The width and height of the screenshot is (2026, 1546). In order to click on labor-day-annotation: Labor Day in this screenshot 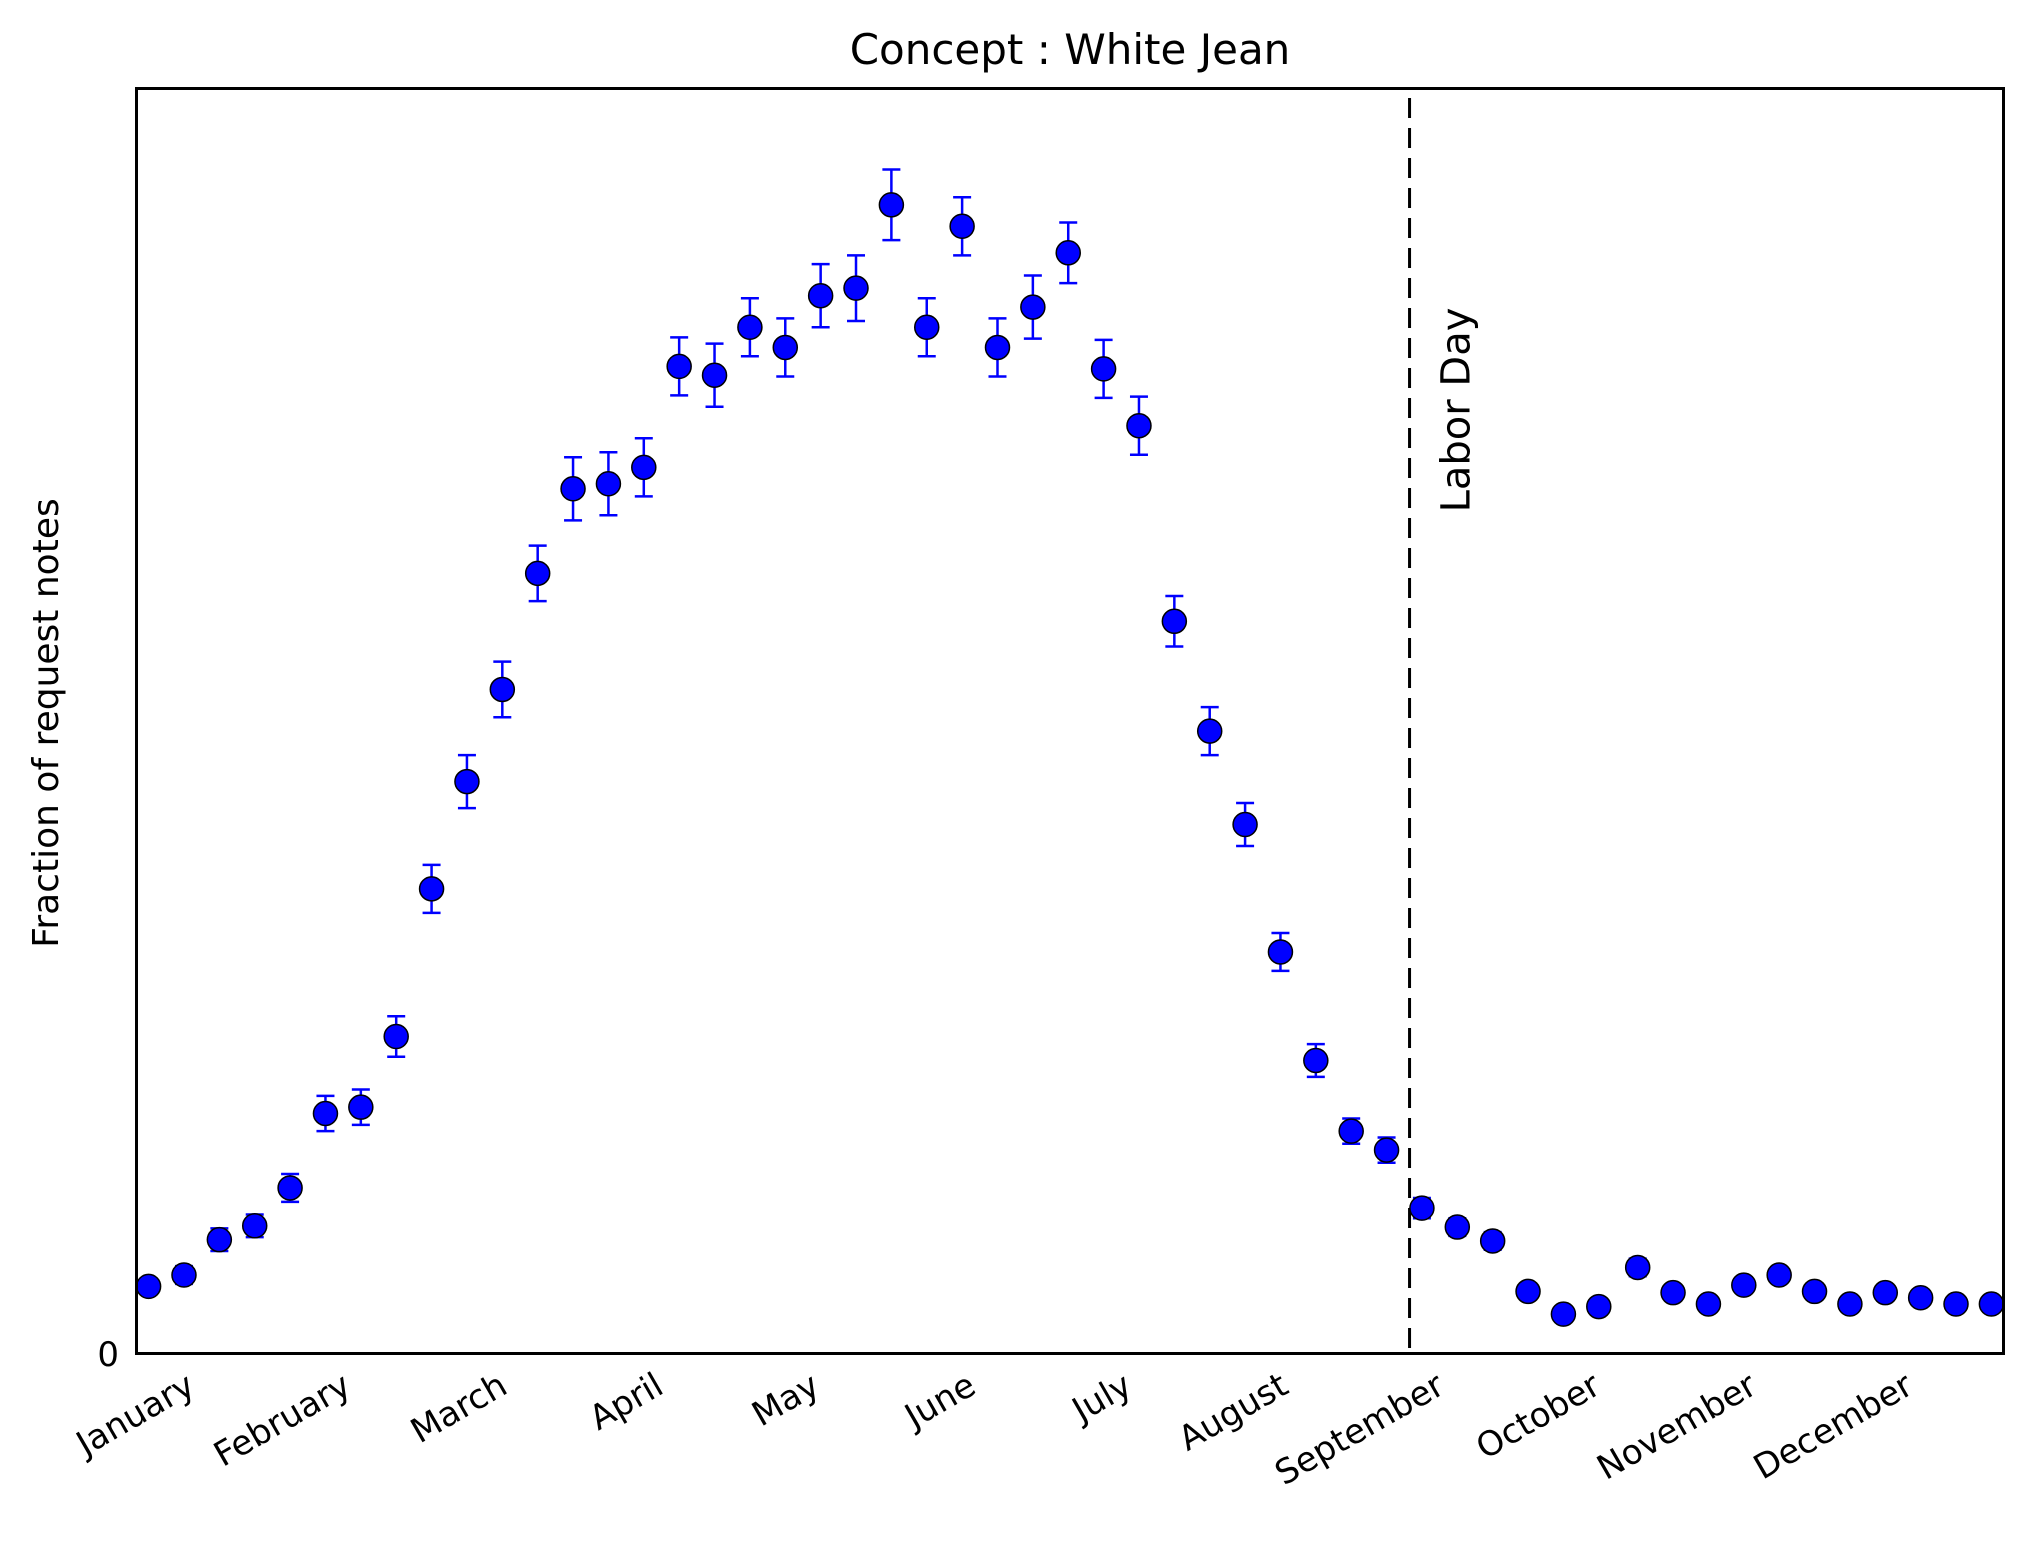, I will do `click(1444, 725)`.